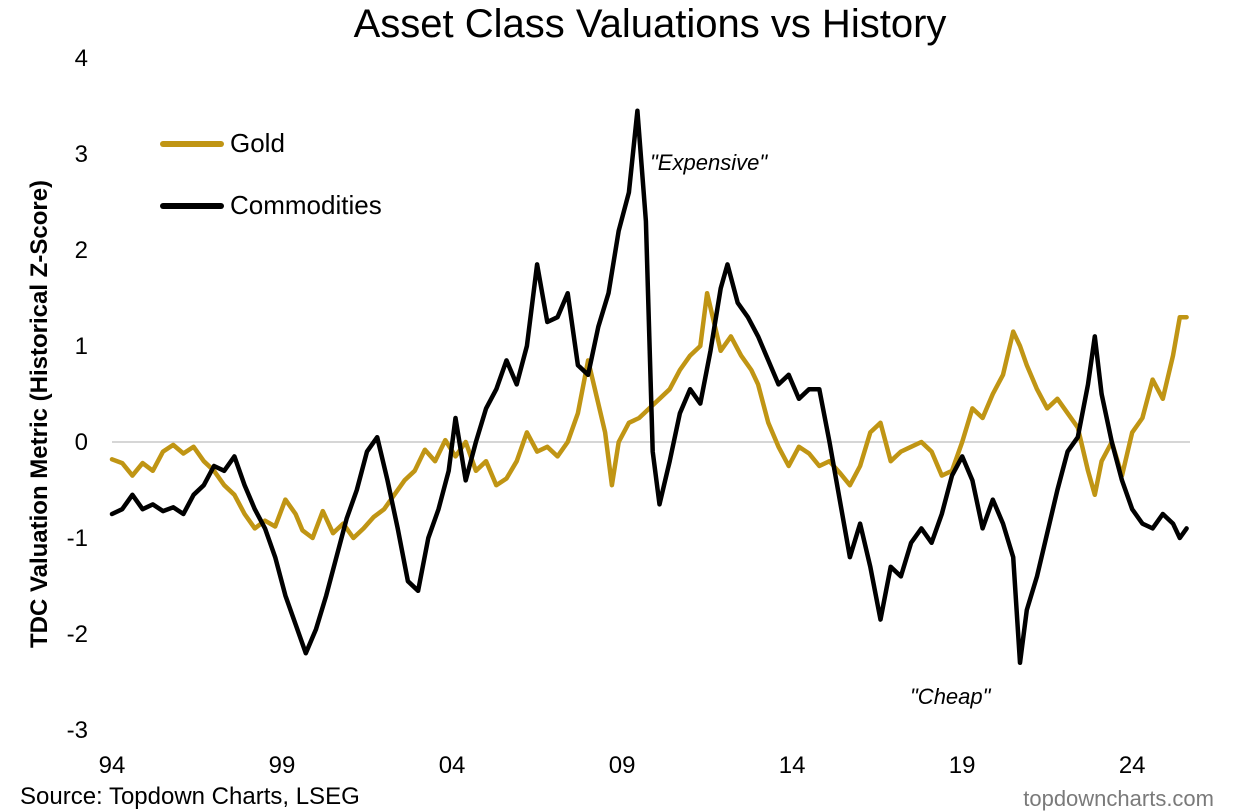 Image resolution: width=1250 pixels, height=812 pixels. Describe the element at coordinates (81, 58) in the screenshot. I see `y-tick-label: 4` at that location.